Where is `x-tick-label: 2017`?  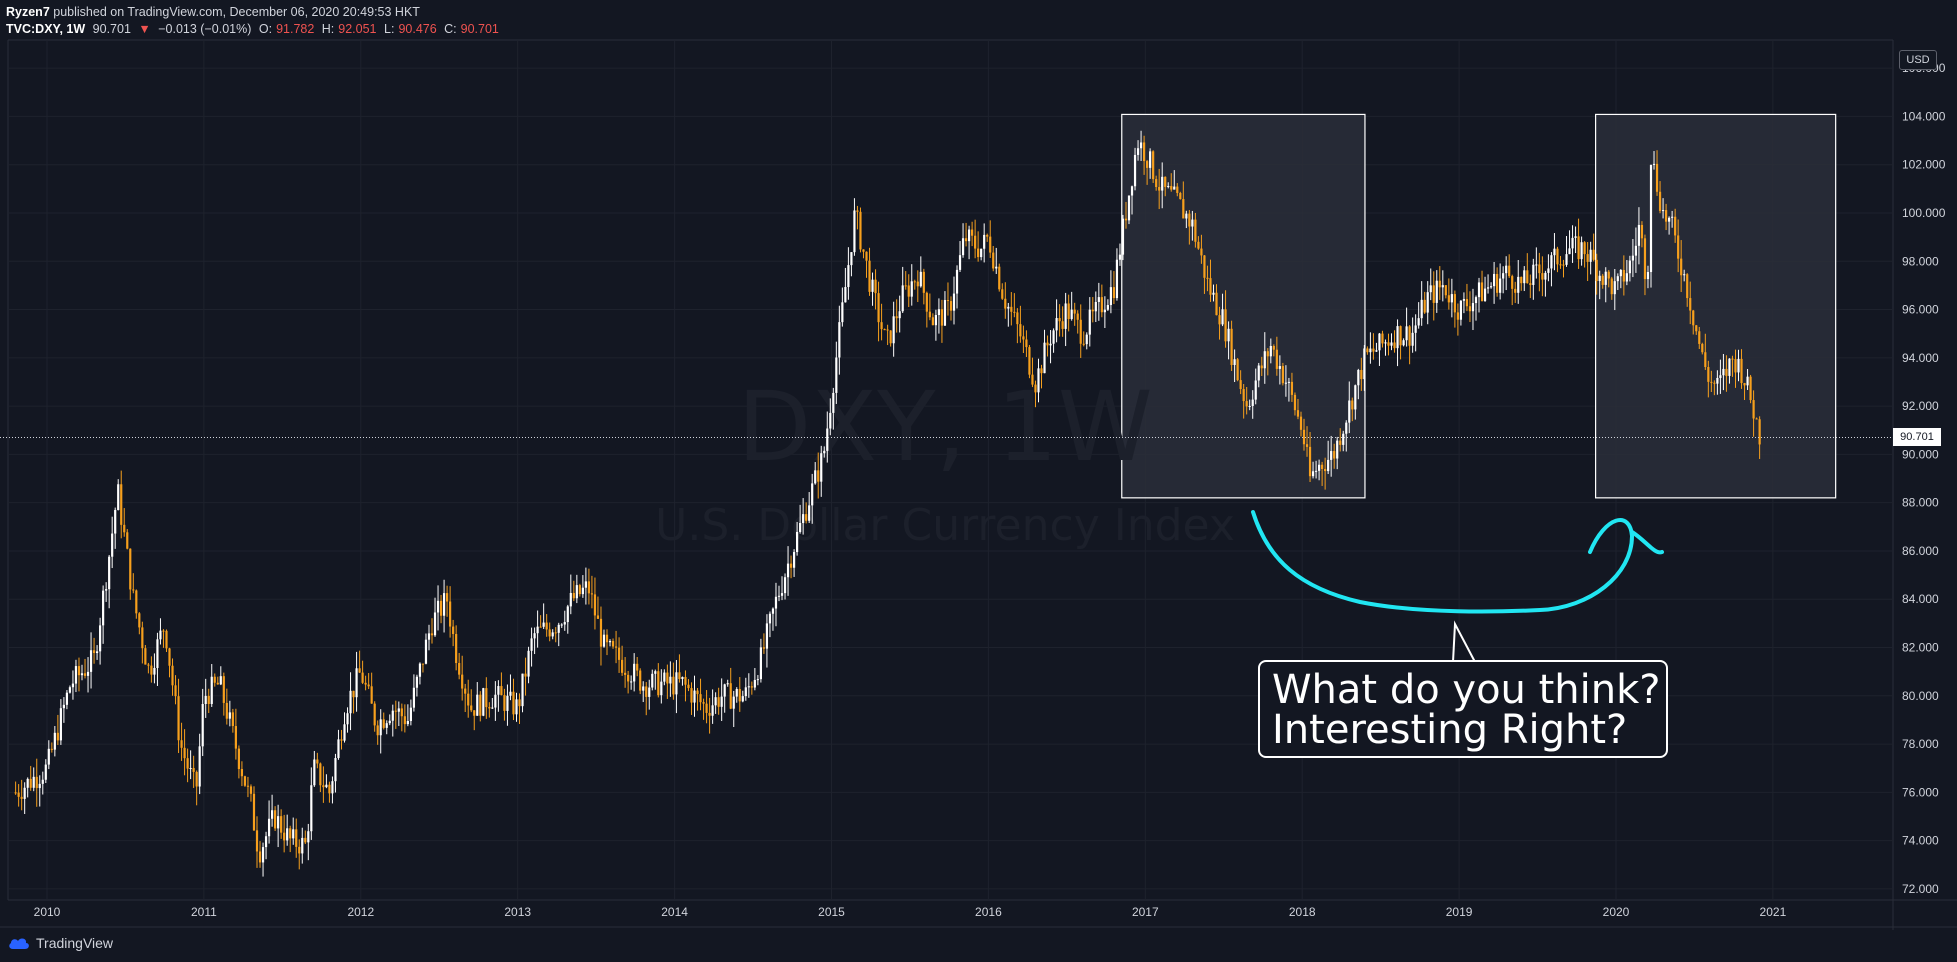
x-tick-label: 2017 is located at coordinates (1145, 912).